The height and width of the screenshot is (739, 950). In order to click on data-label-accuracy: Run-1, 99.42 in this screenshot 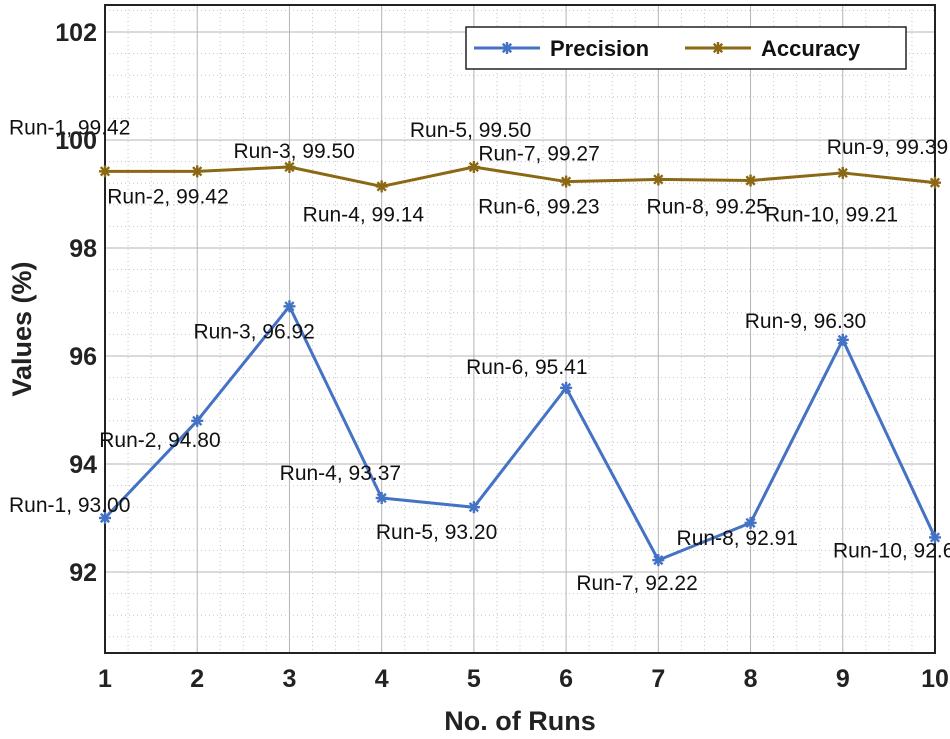, I will do `click(69, 127)`.